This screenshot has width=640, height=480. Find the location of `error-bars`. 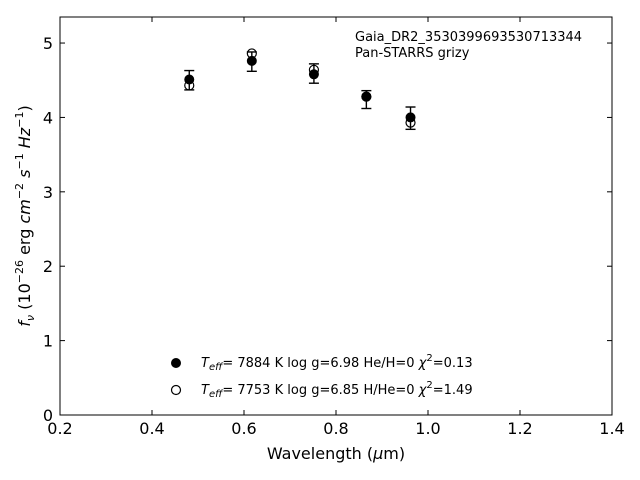

error-bars is located at coordinates (300, 91).